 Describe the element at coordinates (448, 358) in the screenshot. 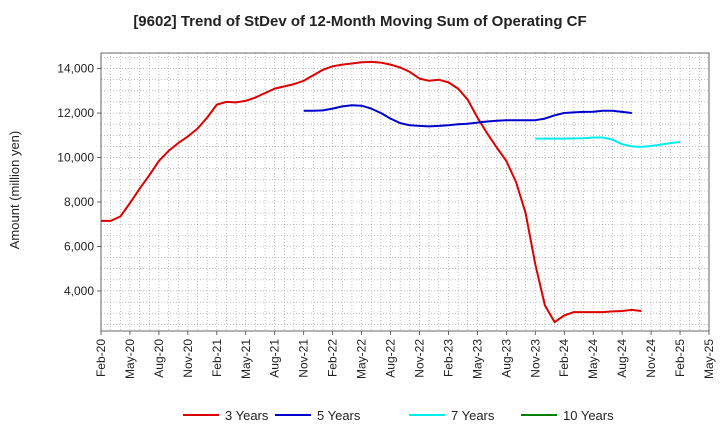

I see `x-tick-label: Feb-23` at that location.